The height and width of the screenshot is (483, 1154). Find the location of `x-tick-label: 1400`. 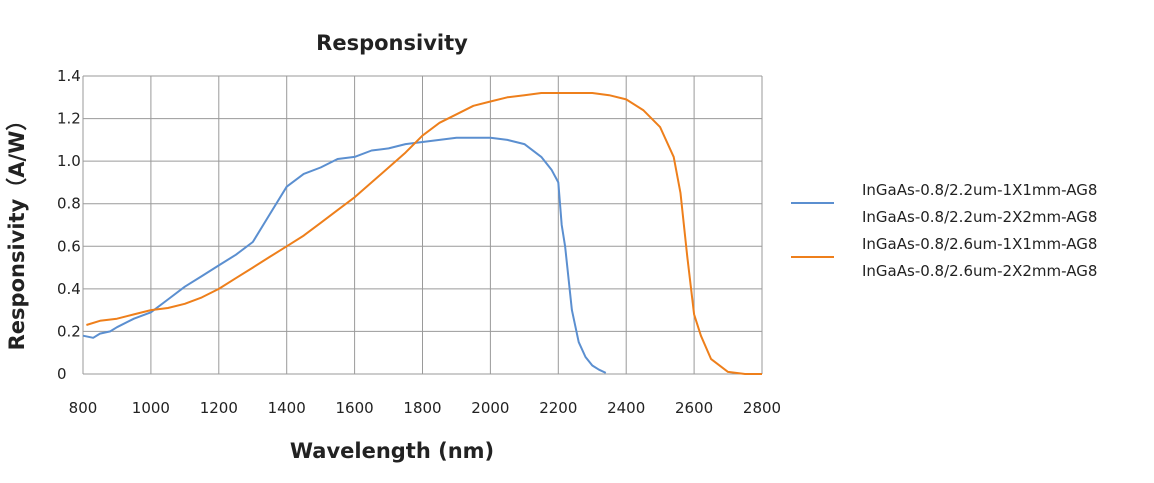

x-tick-label: 1400 is located at coordinates (287, 408).